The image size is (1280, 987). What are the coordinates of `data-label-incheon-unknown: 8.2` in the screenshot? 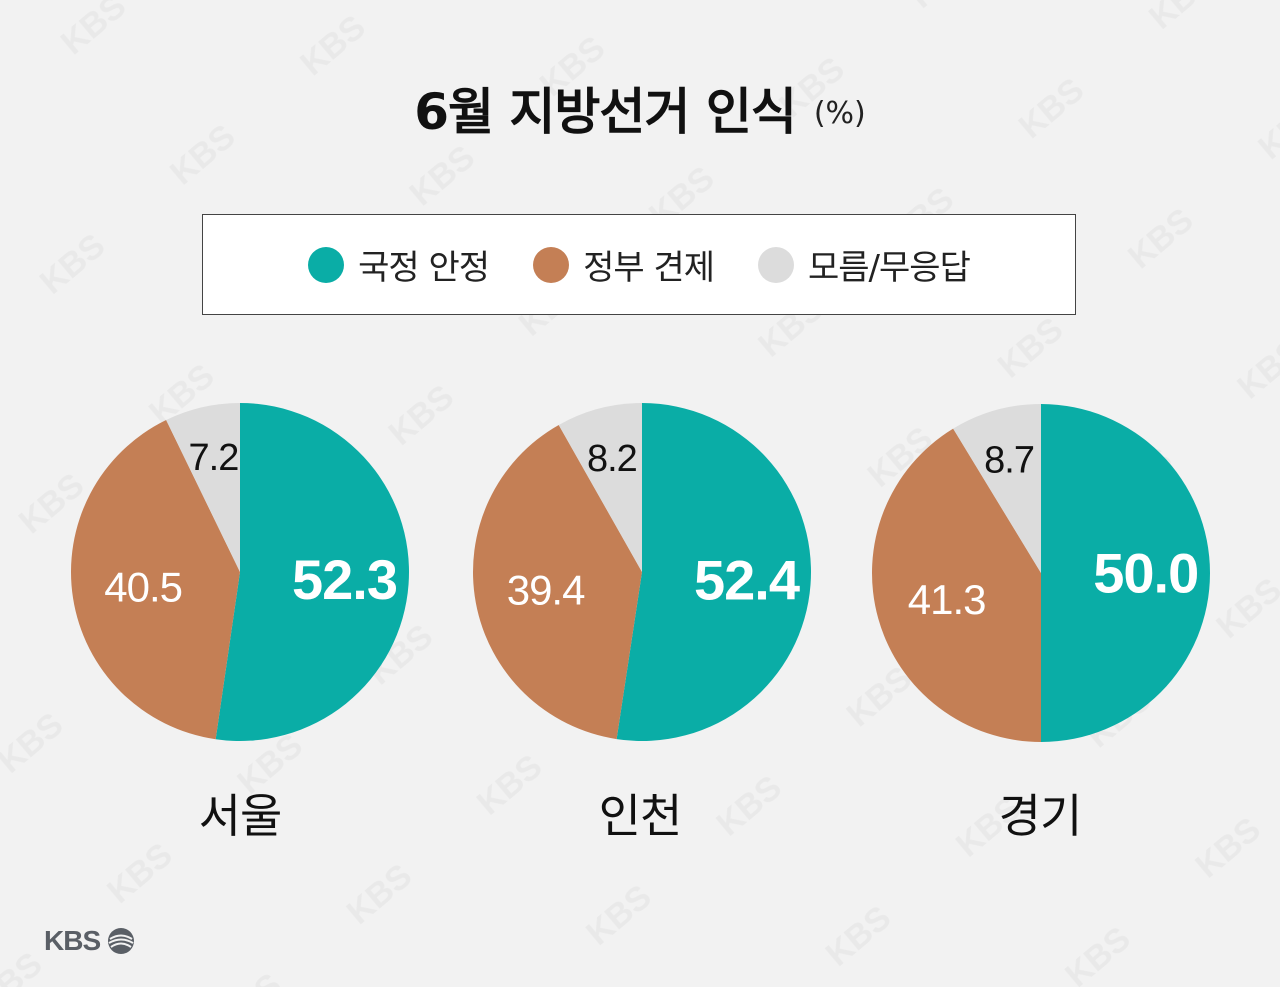 It's located at (612, 459).